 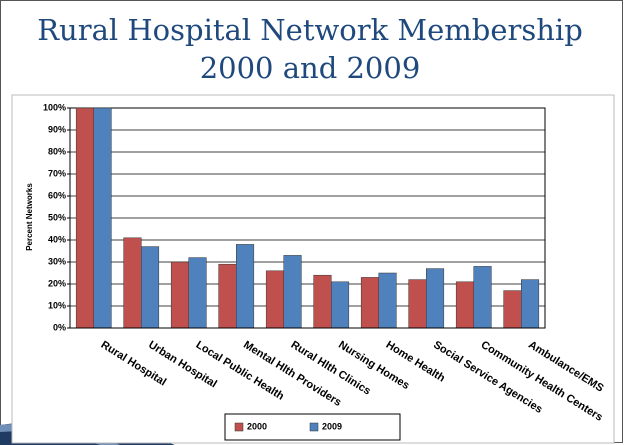 I want to click on chart-subtitle: 2000 and 2009, so click(x=310, y=68).